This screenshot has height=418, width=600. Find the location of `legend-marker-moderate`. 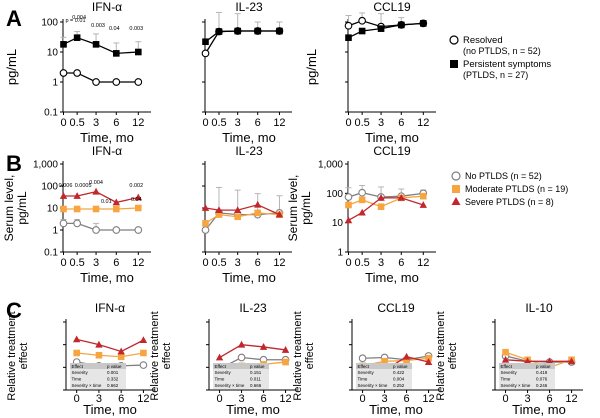

legend-marker-moderate is located at coordinates (456, 189).